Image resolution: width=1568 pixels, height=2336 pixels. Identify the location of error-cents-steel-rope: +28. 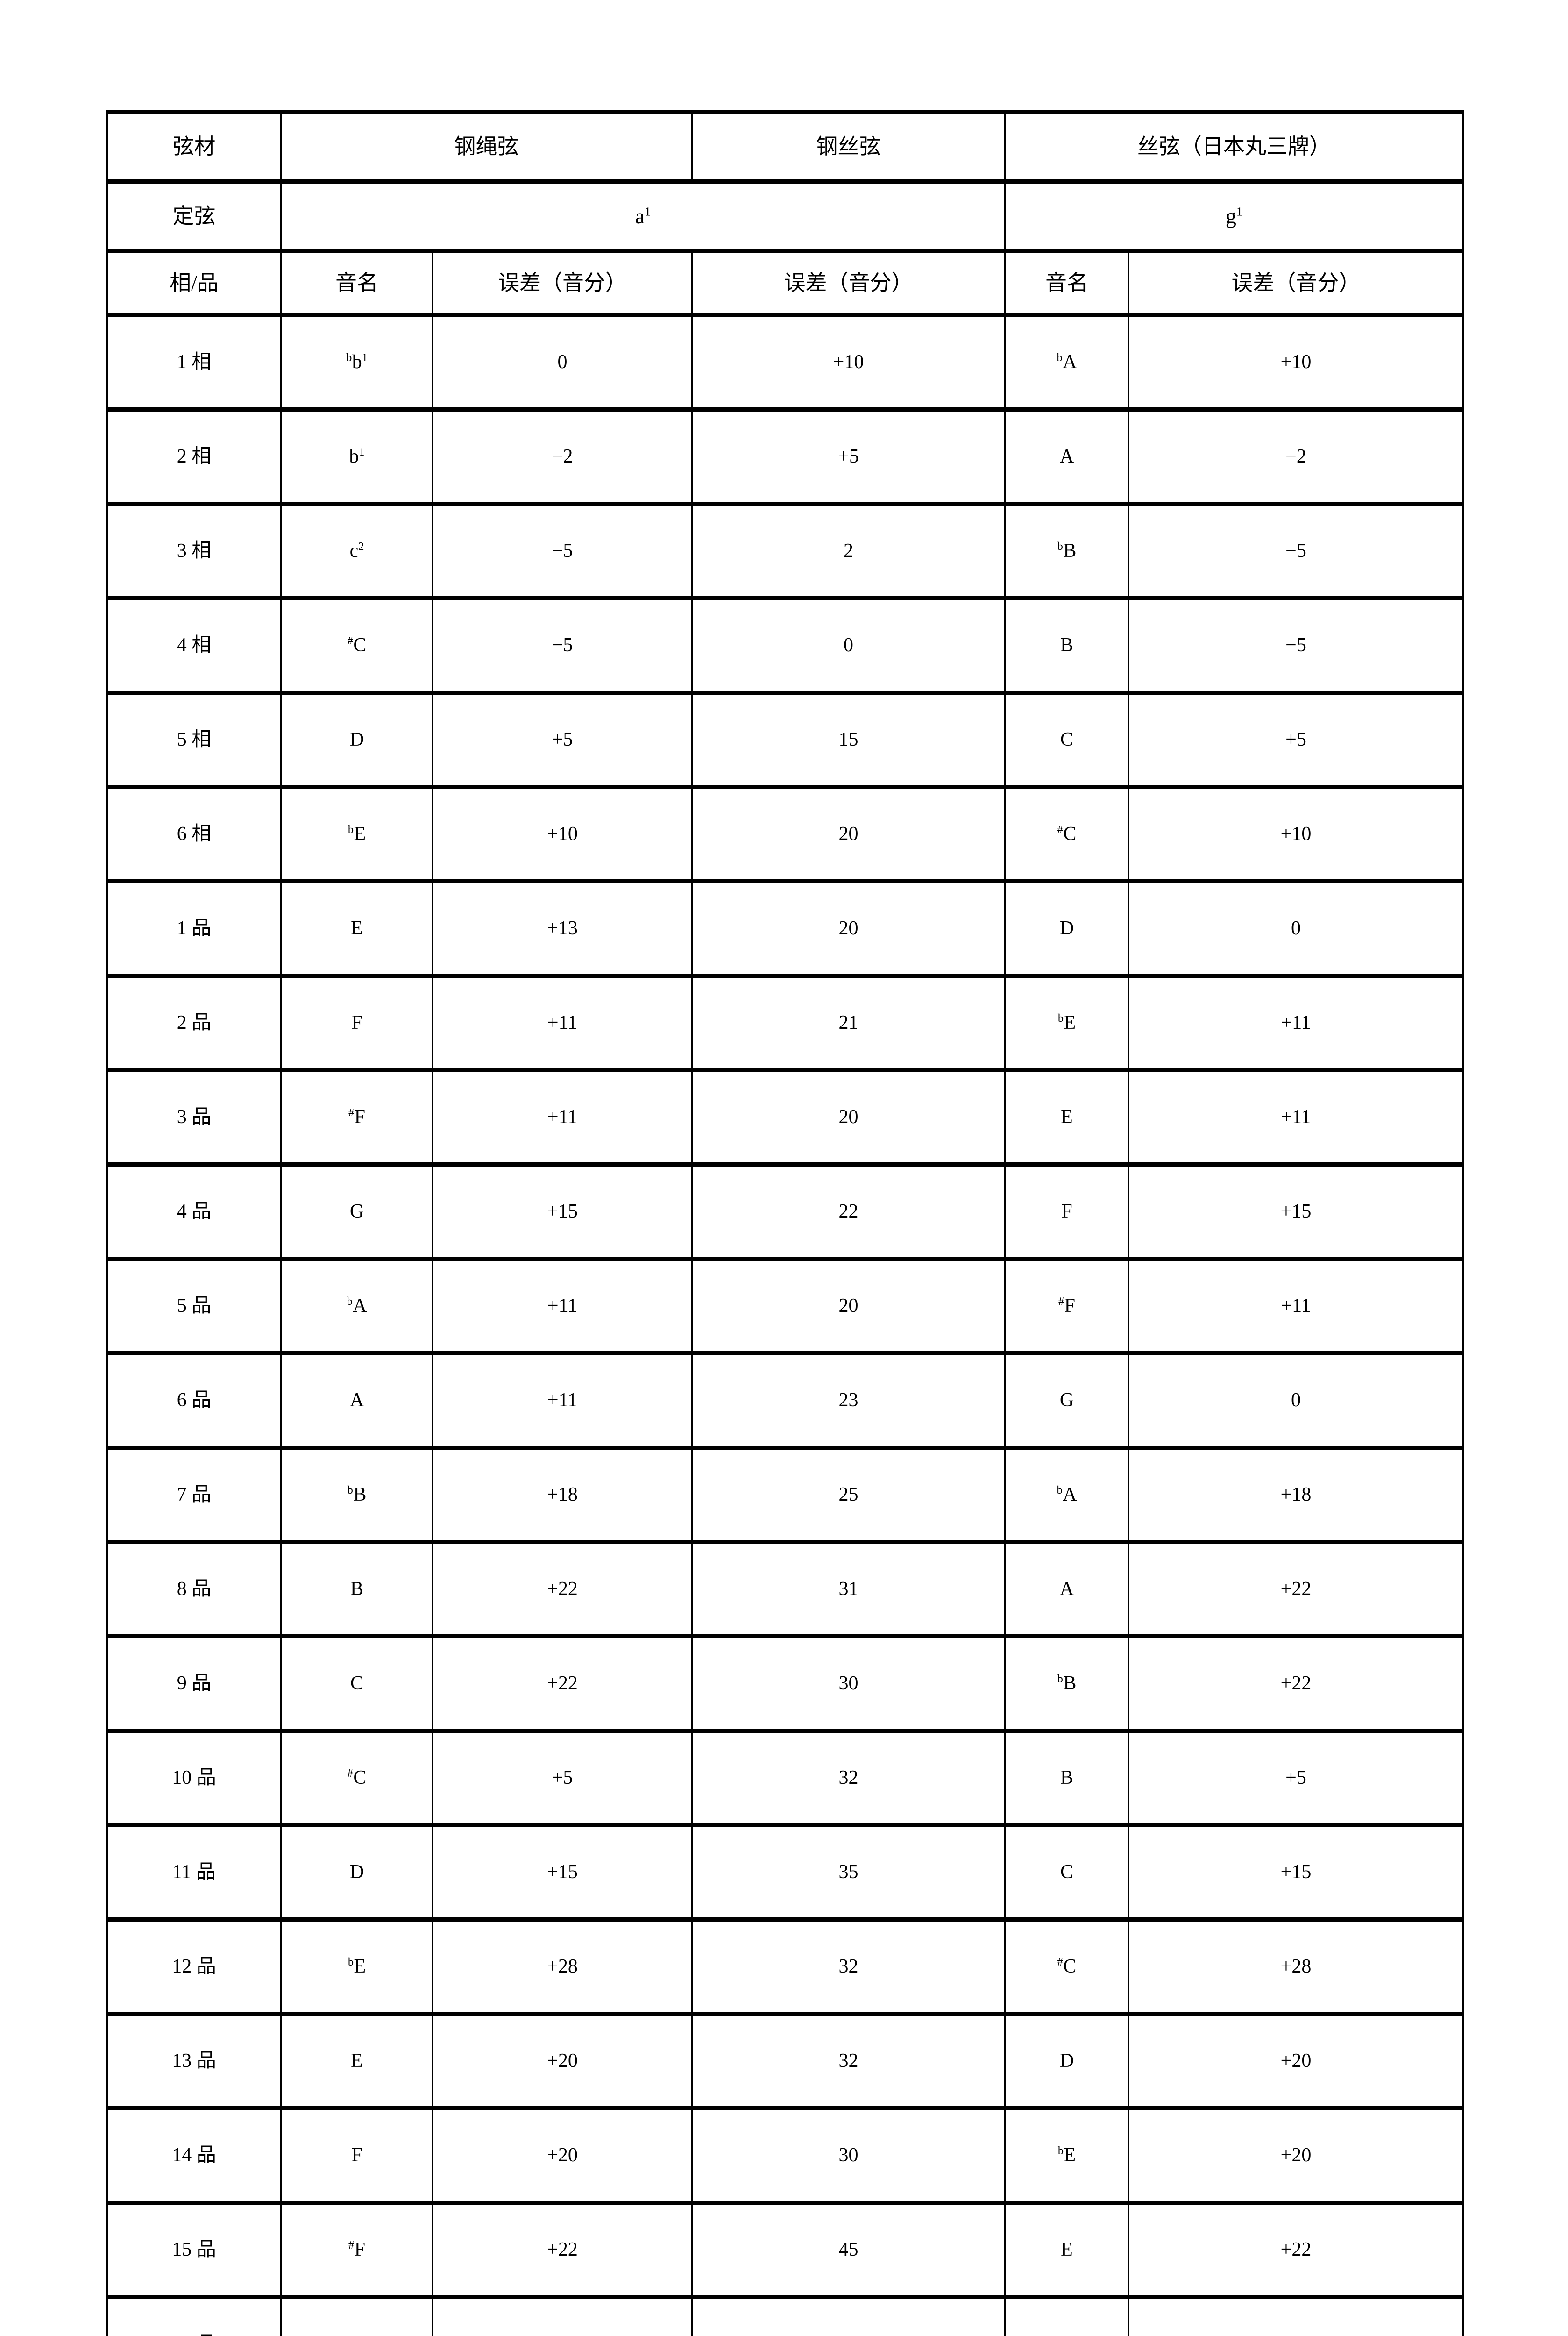
(562, 1967).